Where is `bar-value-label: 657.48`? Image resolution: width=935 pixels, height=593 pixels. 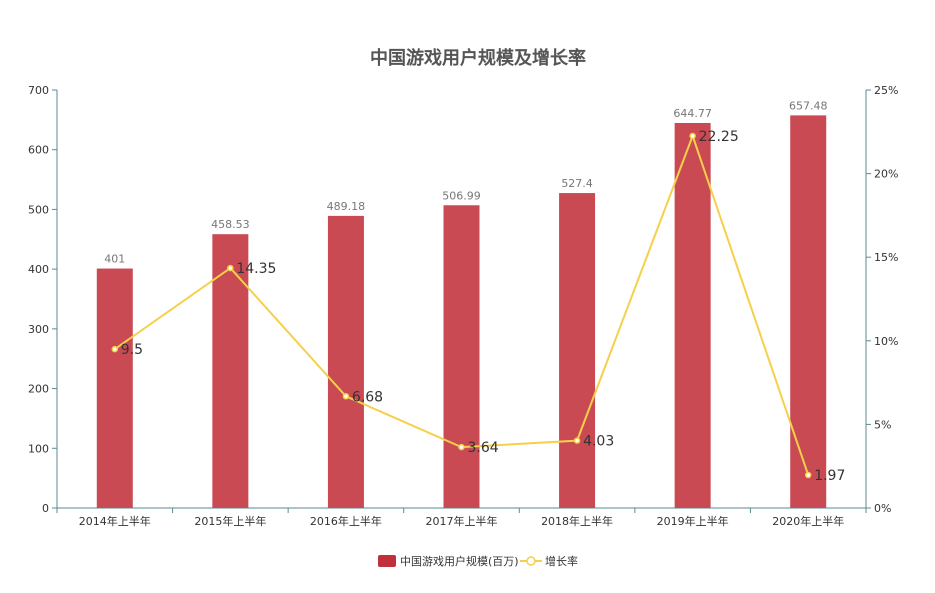
bar-value-label: 657.48 is located at coordinates (808, 105).